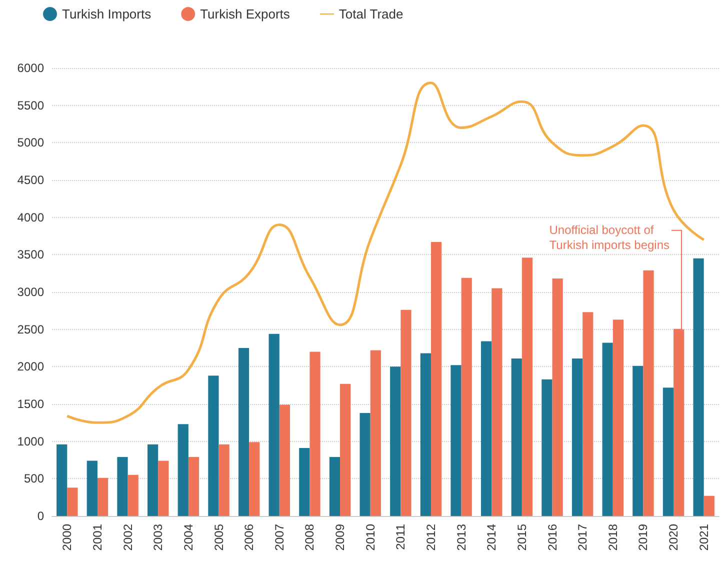  I want to click on y-tick-label: 3000, so click(30, 292).